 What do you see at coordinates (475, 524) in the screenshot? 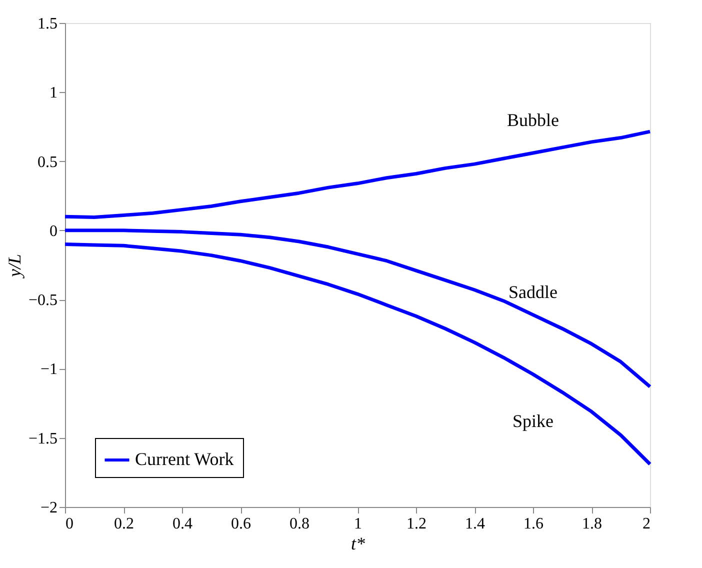
I see `x-tick-label: 1.4` at bounding box center [475, 524].